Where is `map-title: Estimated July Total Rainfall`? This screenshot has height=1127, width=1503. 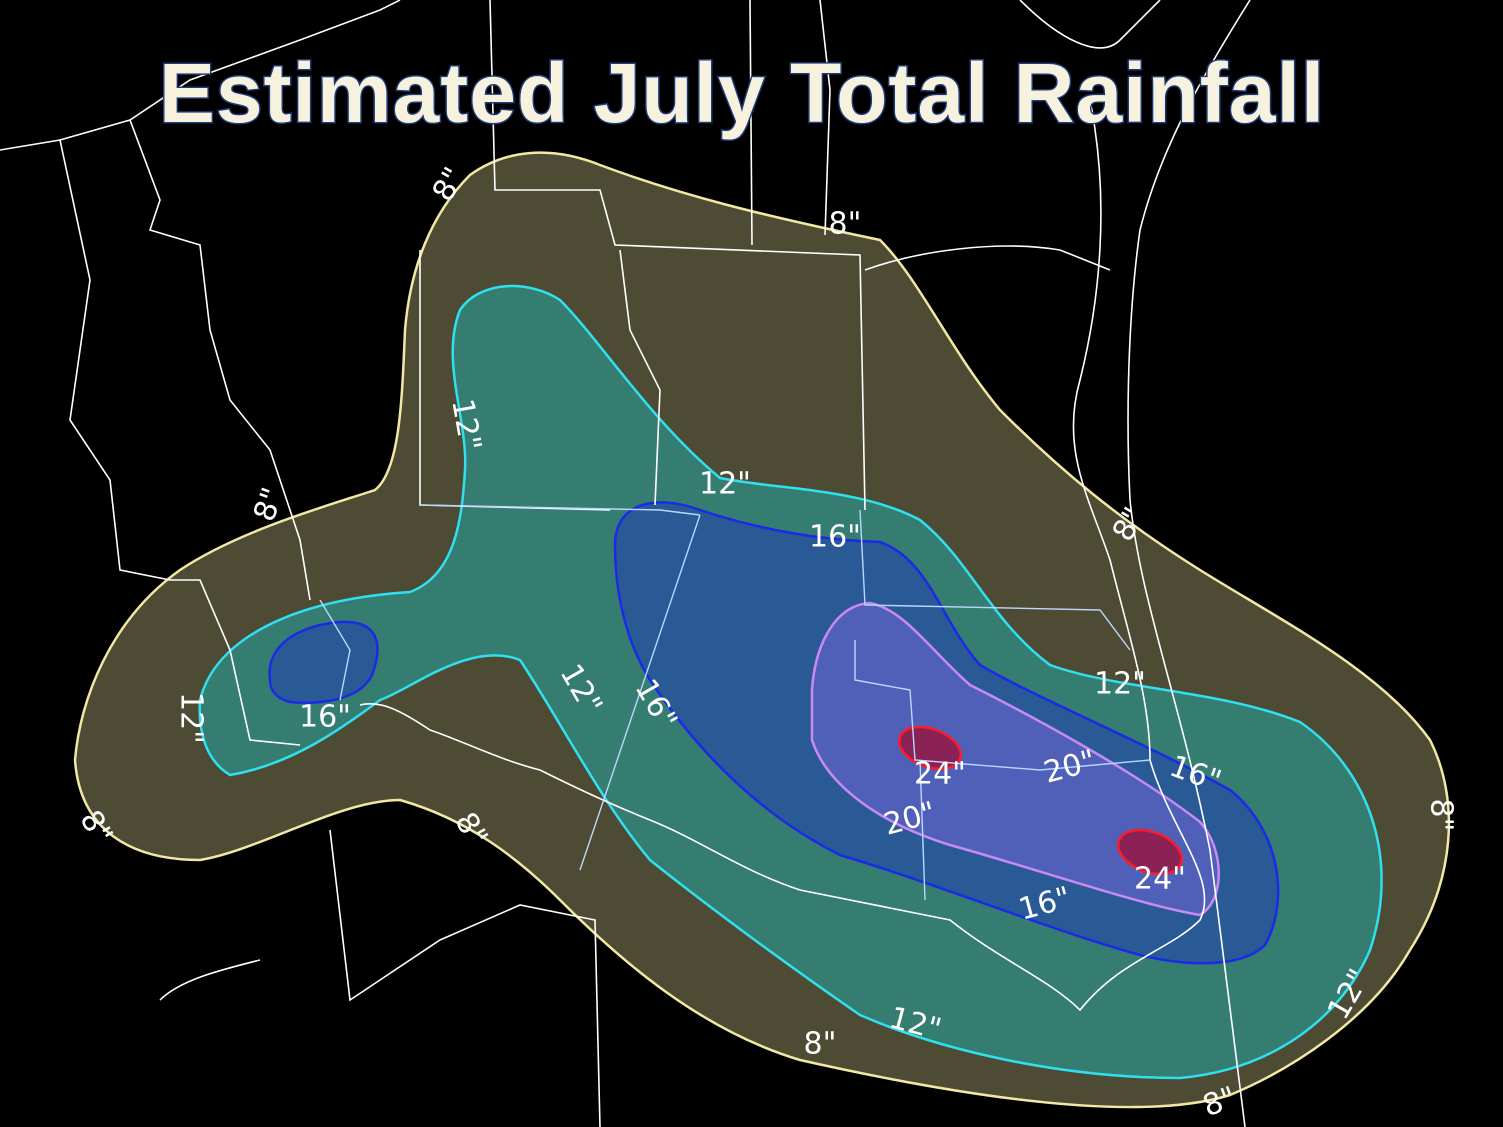
map-title: Estimated July Total Rainfall is located at coordinates (742, 93).